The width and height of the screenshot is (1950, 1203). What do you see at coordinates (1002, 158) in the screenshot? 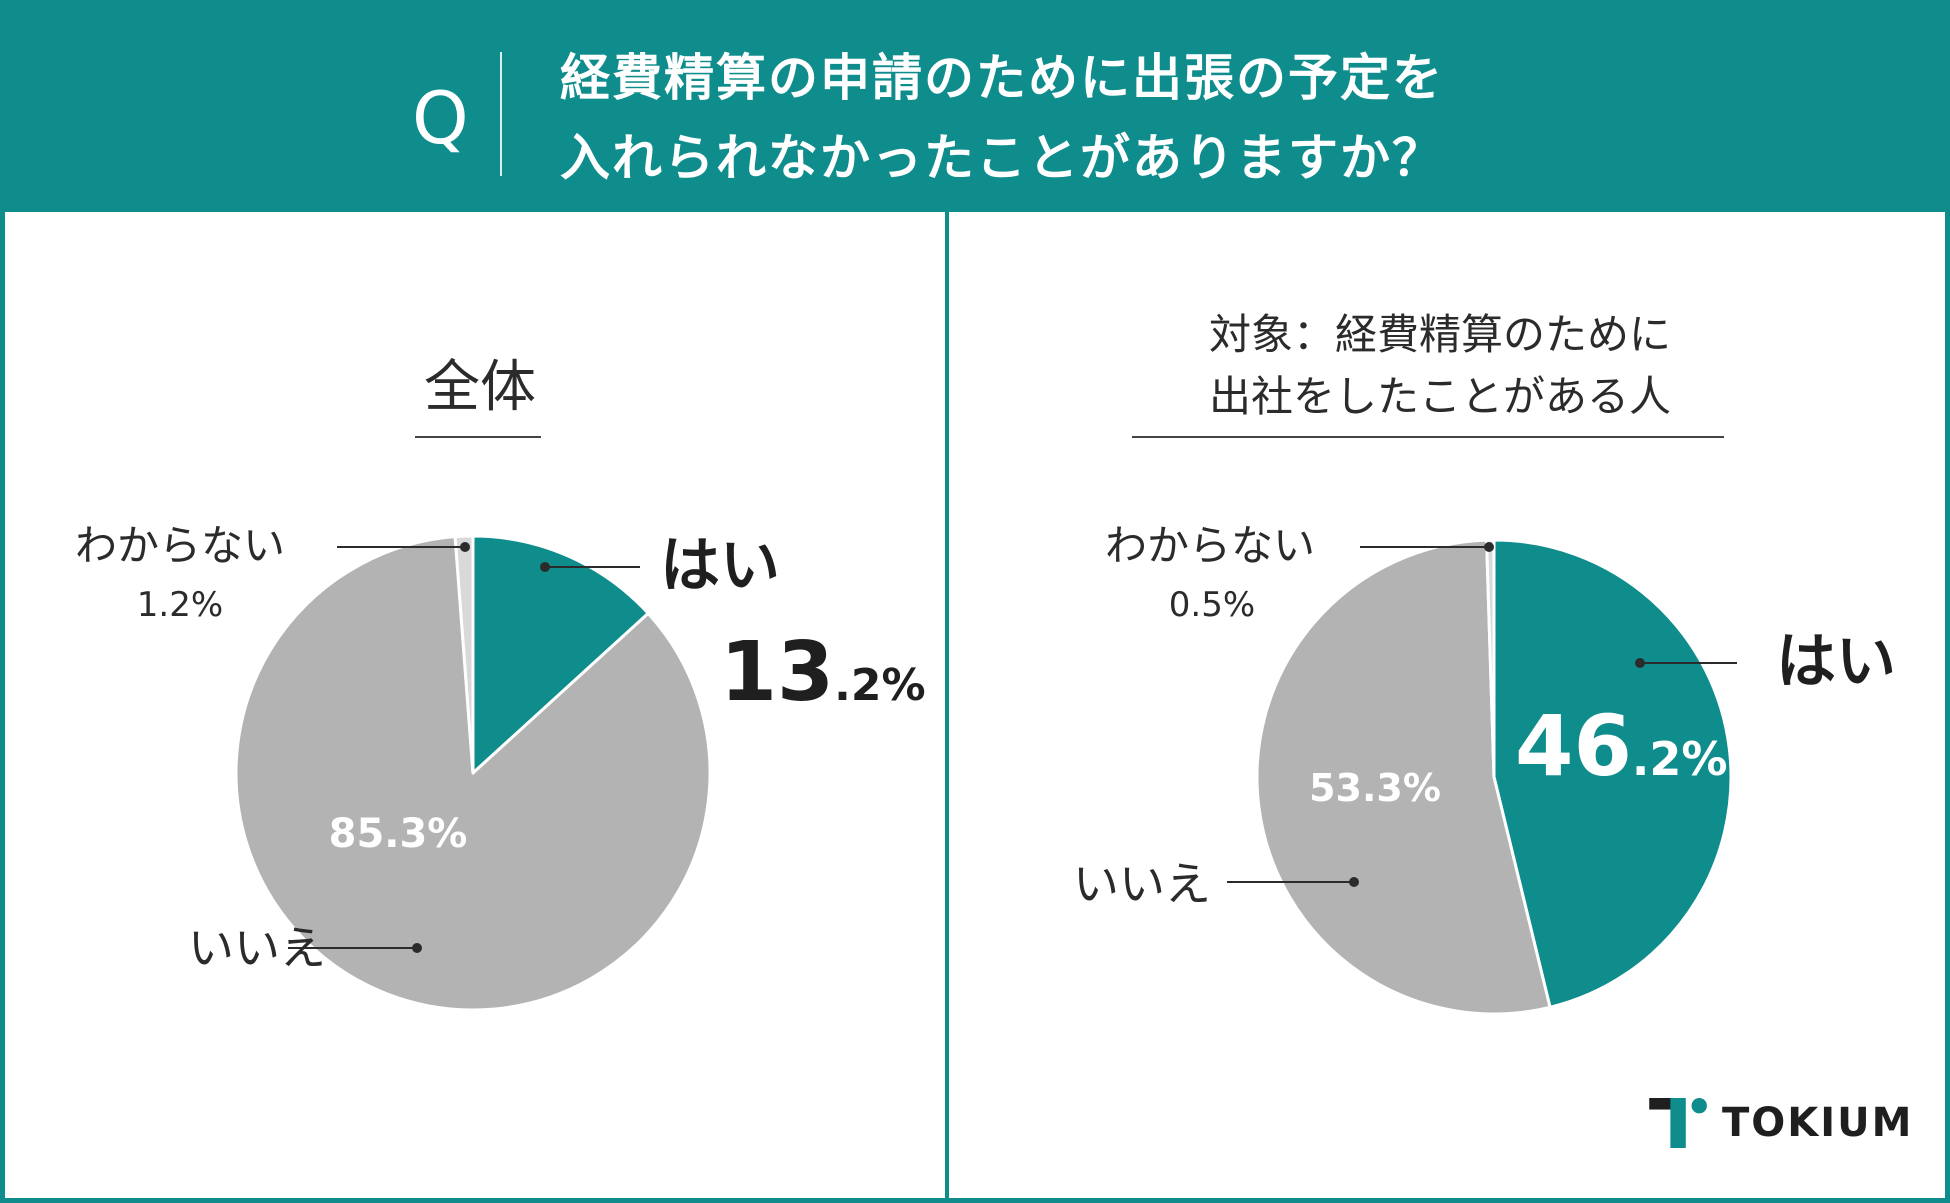
I see `question-title-line2: 入れられなかったことがありますか？` at bounding box center [1002, 158].